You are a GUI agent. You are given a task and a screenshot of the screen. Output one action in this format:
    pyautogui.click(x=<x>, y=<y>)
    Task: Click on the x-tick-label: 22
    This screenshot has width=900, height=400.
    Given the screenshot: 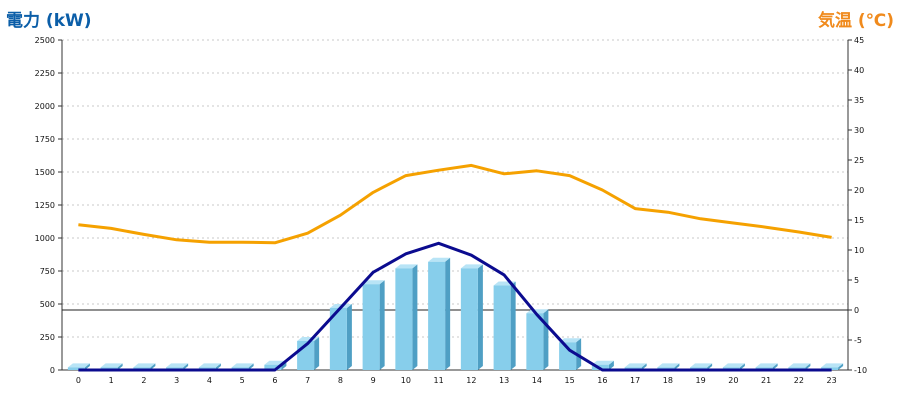 What is the action you would take?
    pyautogui.click(x=799, y=380)
    